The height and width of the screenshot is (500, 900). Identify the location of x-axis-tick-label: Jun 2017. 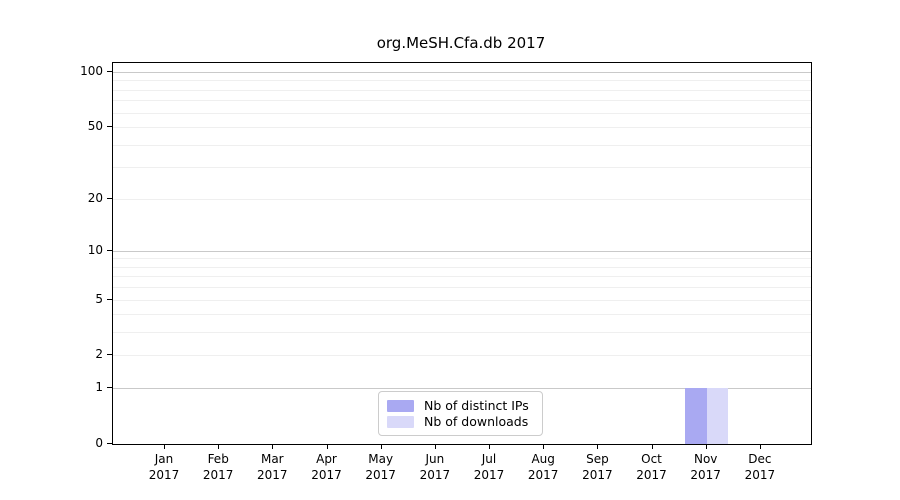
(435, 467).